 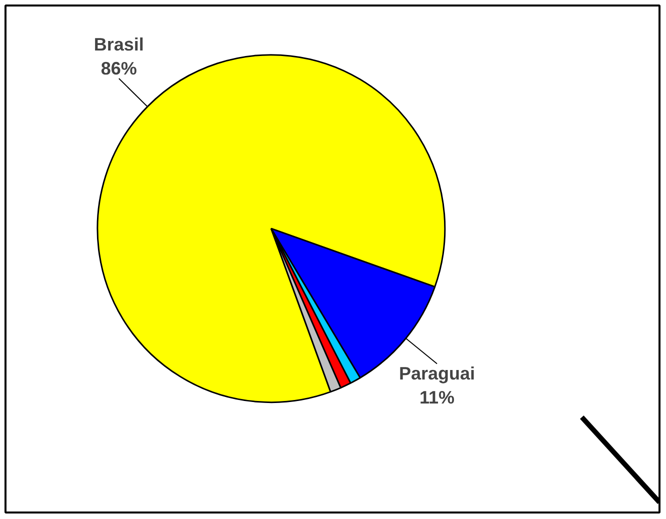 I want to click on data-label: 11%, so click(x=437, y=398).